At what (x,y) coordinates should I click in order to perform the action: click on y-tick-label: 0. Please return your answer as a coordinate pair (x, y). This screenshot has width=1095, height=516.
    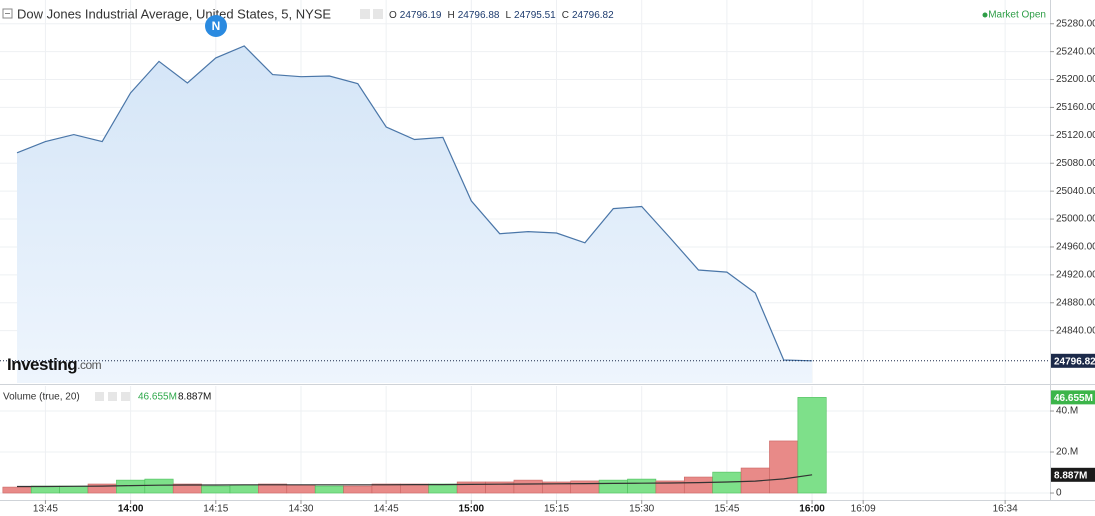
    Looking at the image, I should click on (1059, 493).